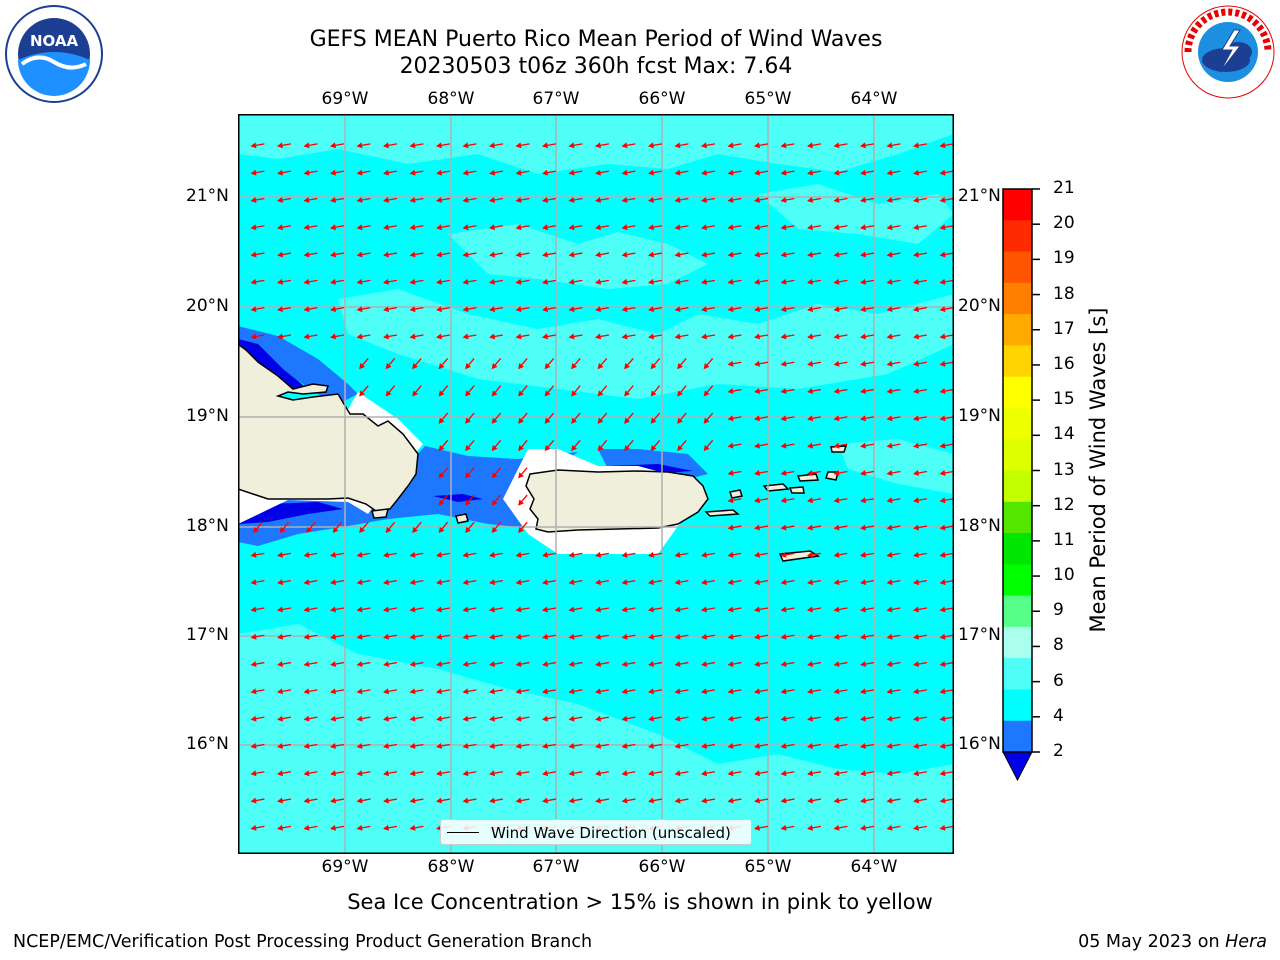 The width and height of the screenshot is (1280, 960). I want to click on mona-island, so click(462, 518).